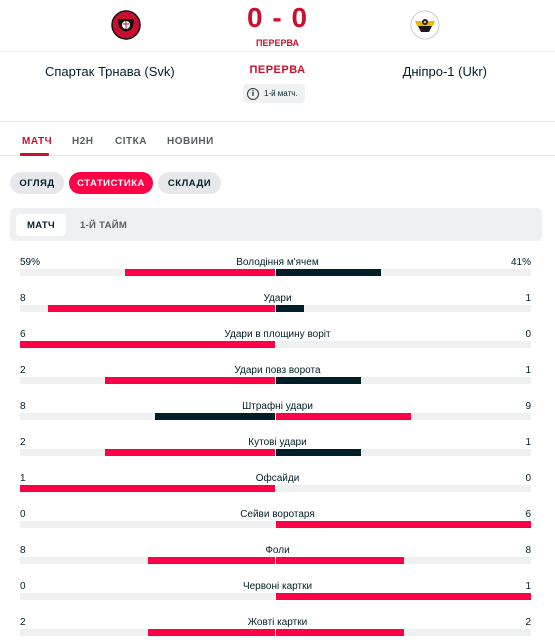 This screenshot has height=642, width=555. I want to click on score: 0 - 0, so click(277, 17).